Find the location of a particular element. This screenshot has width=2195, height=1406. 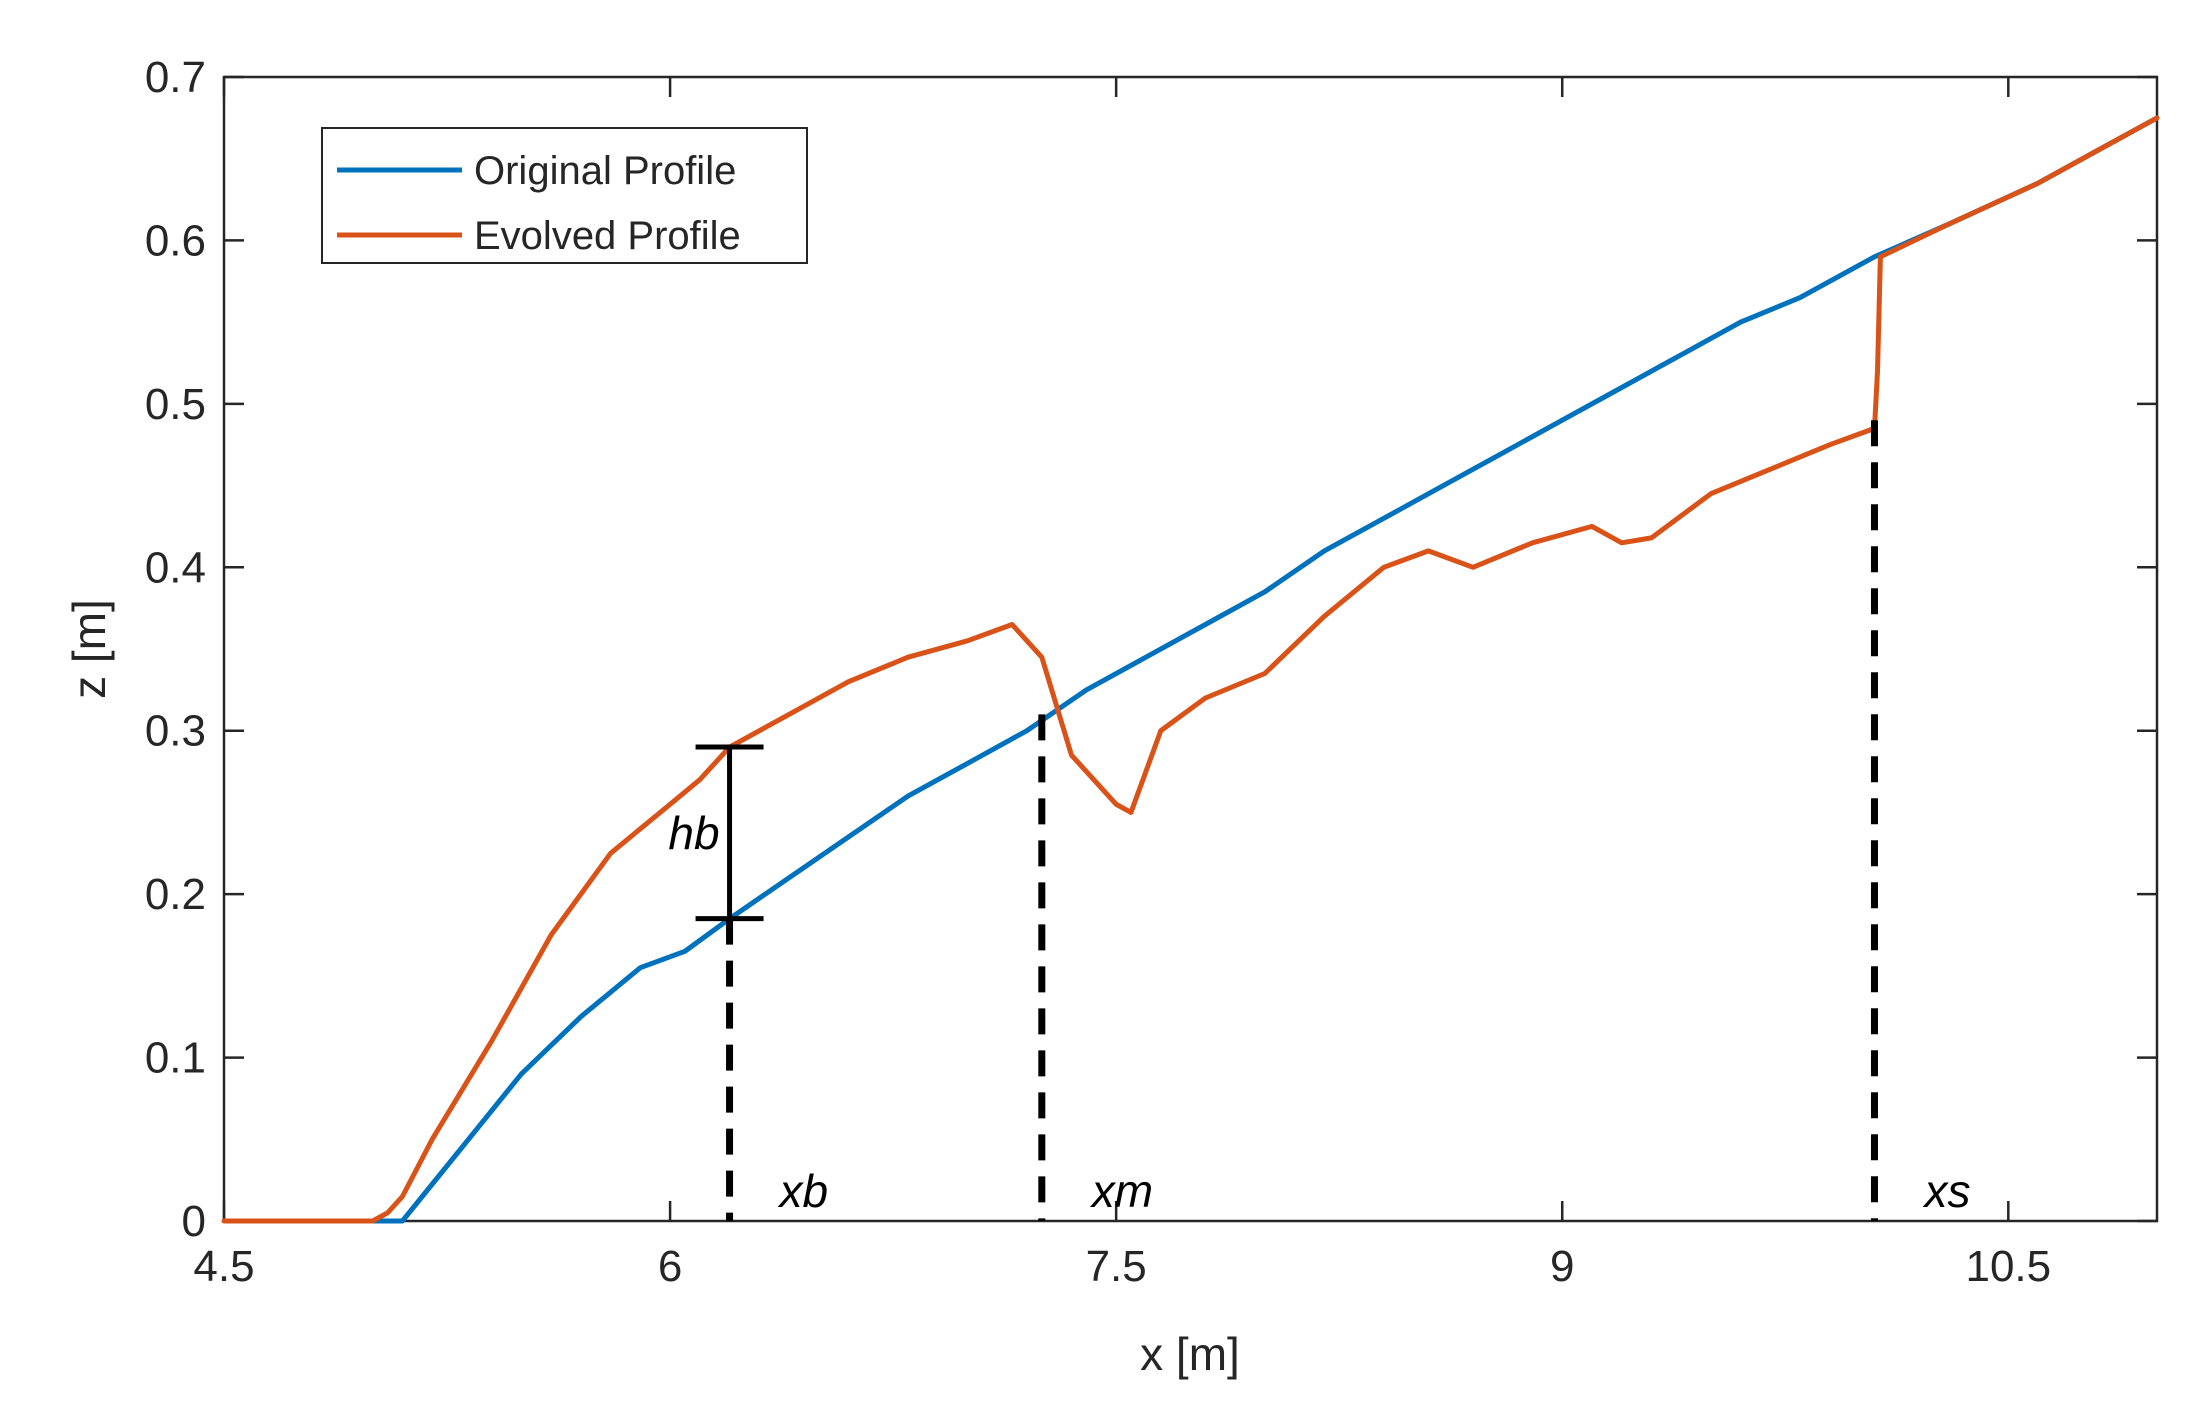

y-tick-label: 0 is located at coordinates (194, 1221).